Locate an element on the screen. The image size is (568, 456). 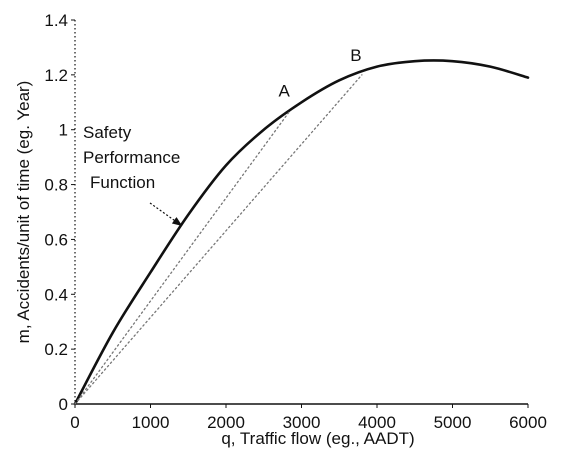
x-tick-label: 5000 is located at coordinates (453, 422).